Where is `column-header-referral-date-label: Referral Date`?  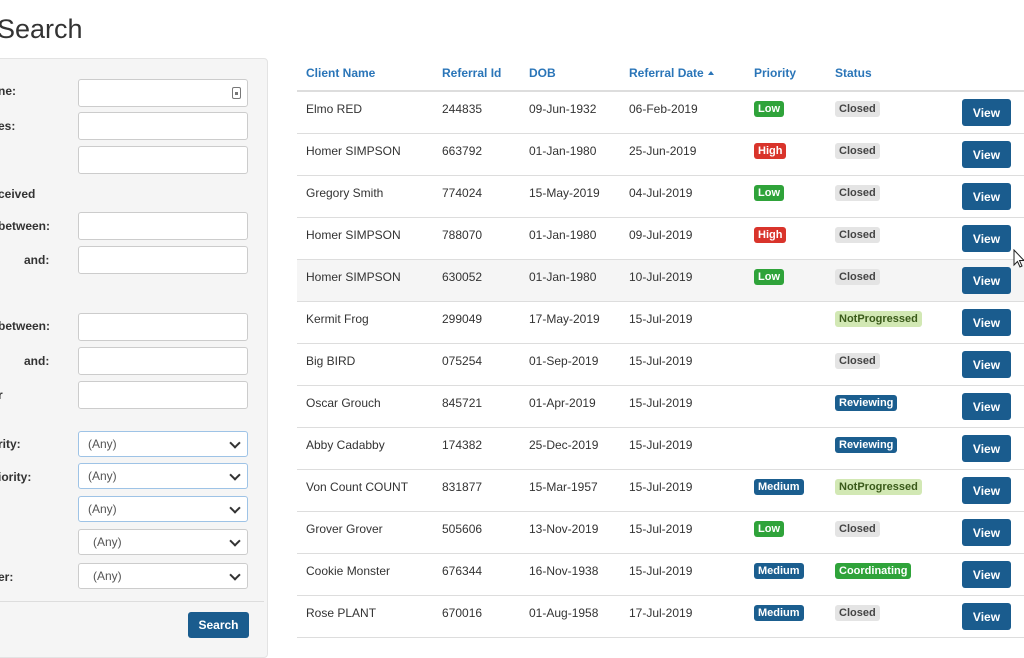
column-header-referral-date-label: Referral Date is located at coordinates (666, 73).